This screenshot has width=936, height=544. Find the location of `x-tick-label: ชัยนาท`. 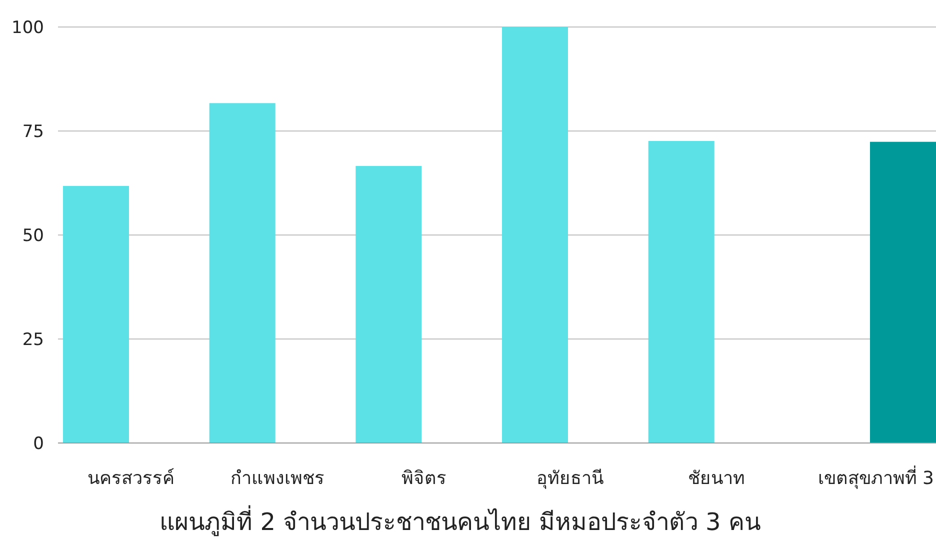

x-tick-label: ชัยนาท is located at coordinates (716, 478).